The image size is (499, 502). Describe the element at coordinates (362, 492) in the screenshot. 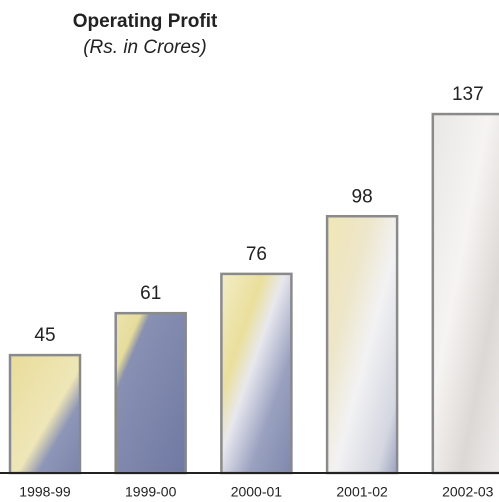

I see `x-tick-label: 2001-02` at that location.